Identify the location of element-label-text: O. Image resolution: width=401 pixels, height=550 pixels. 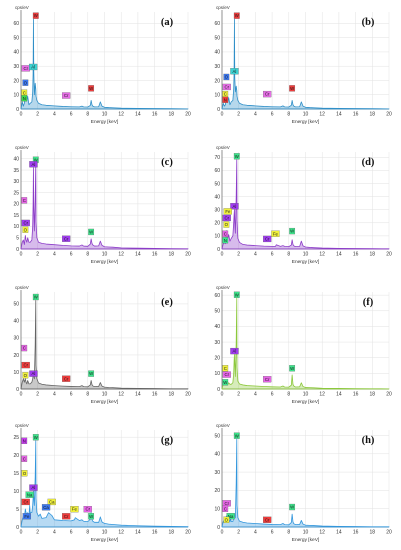
(25, 473).